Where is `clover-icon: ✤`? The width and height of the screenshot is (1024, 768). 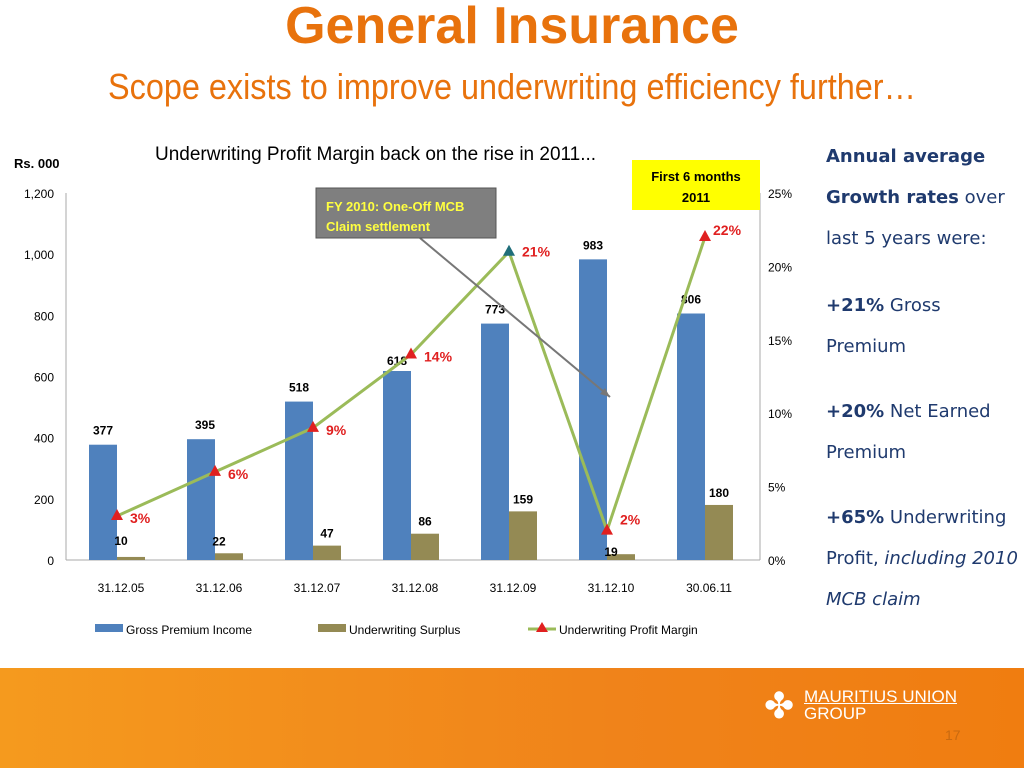 clover-icon: ✤ is located at coordinates (779, 705).